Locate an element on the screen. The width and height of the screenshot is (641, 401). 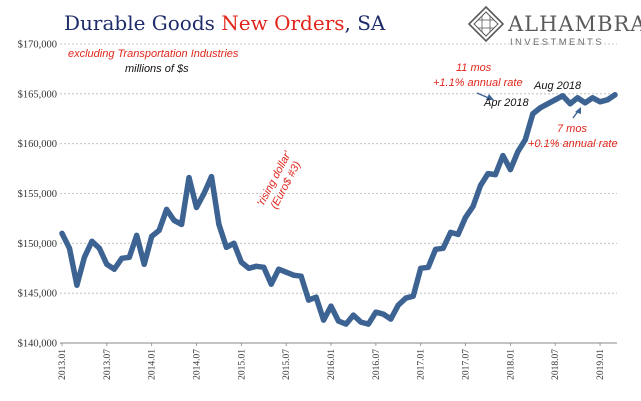
title-part-1: Durable Goods is located at coordinates (142, 23).